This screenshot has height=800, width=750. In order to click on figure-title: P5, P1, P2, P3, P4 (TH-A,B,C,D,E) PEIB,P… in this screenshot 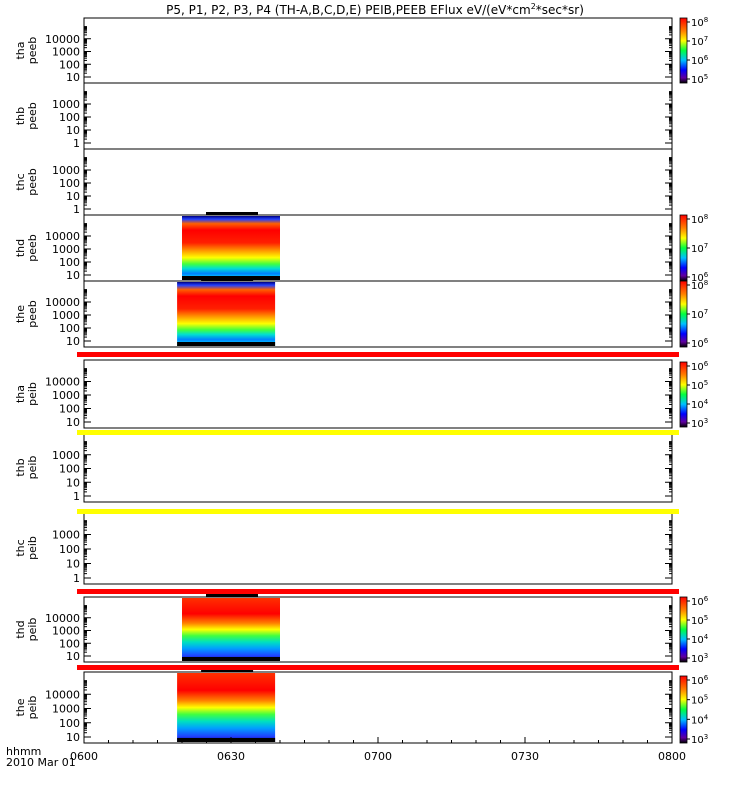, I will do `click(375, 9)`.